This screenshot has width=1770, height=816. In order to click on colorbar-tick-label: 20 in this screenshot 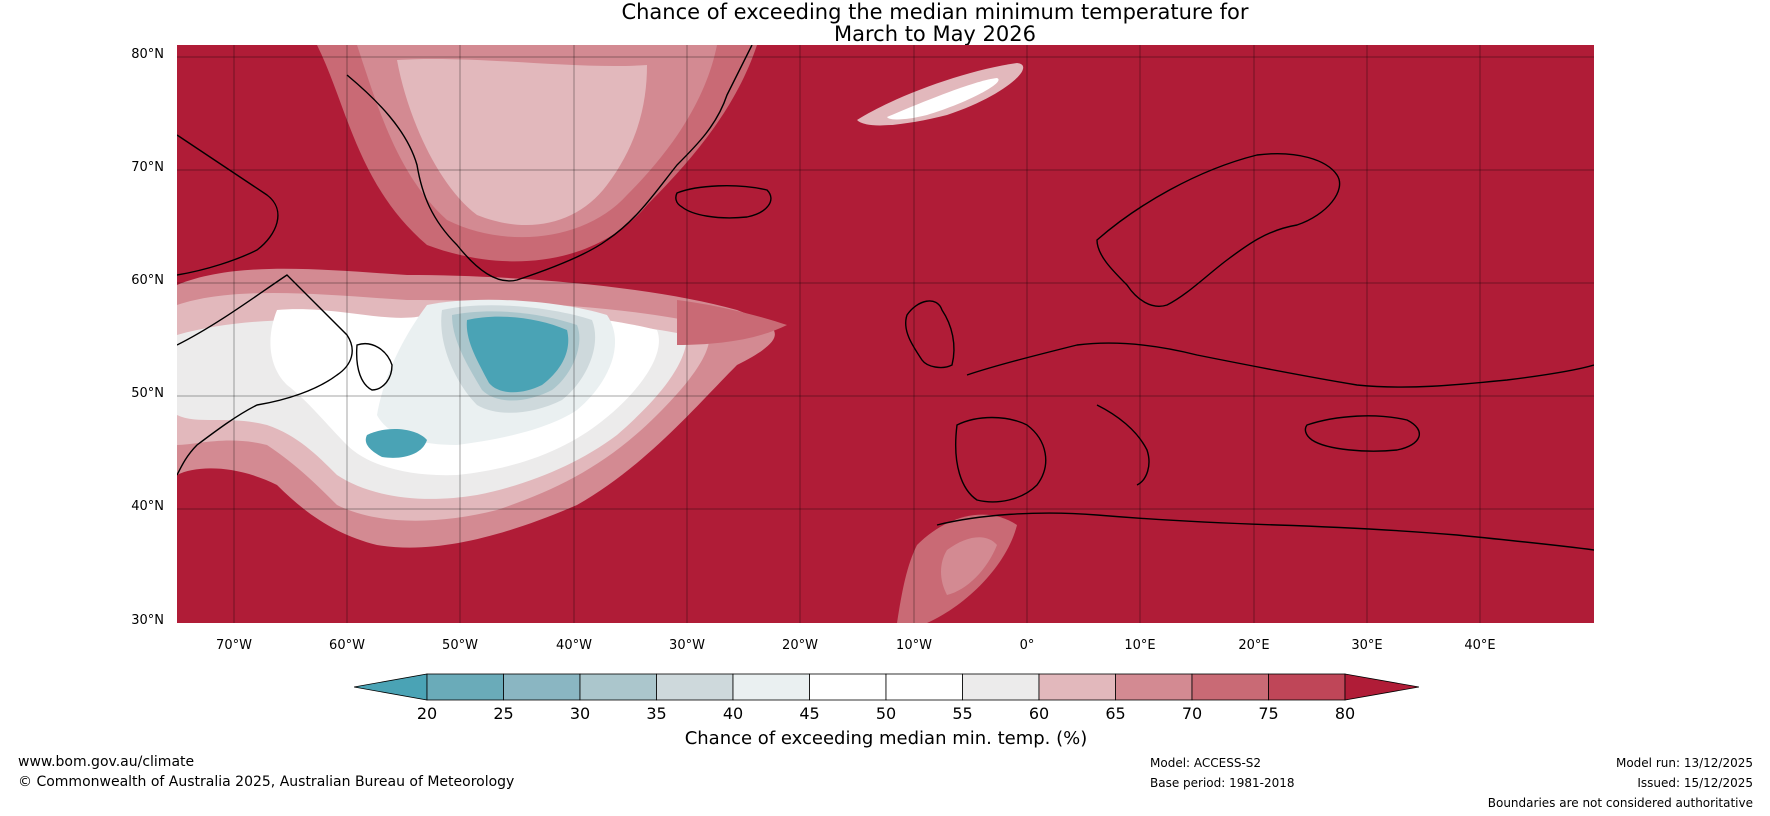, I will do `click(427, 713)`.